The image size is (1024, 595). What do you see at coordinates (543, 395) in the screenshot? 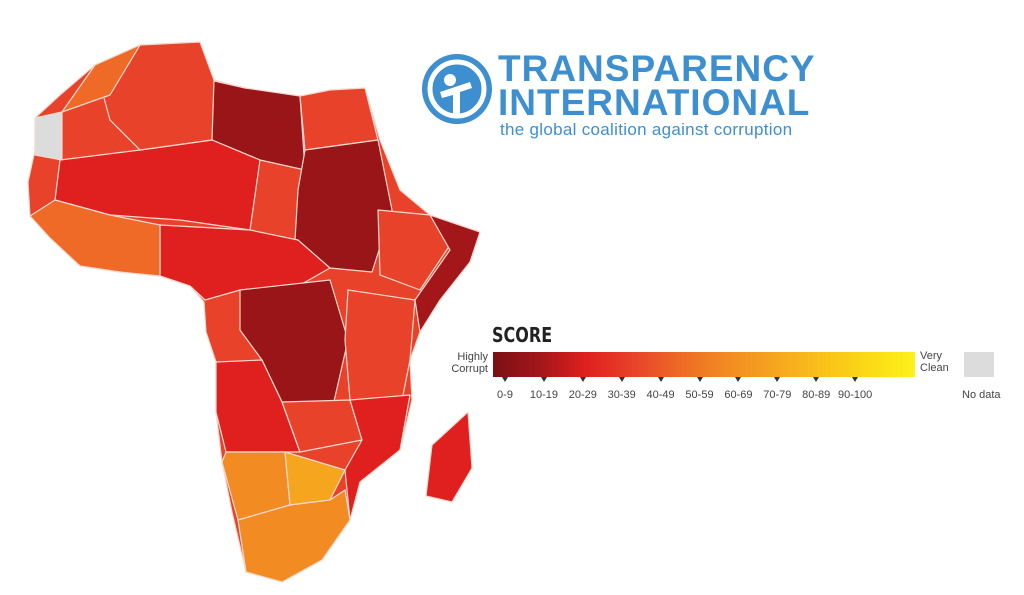
I see `legend-tick-label: 10-19` at bounding box center [543, 395].